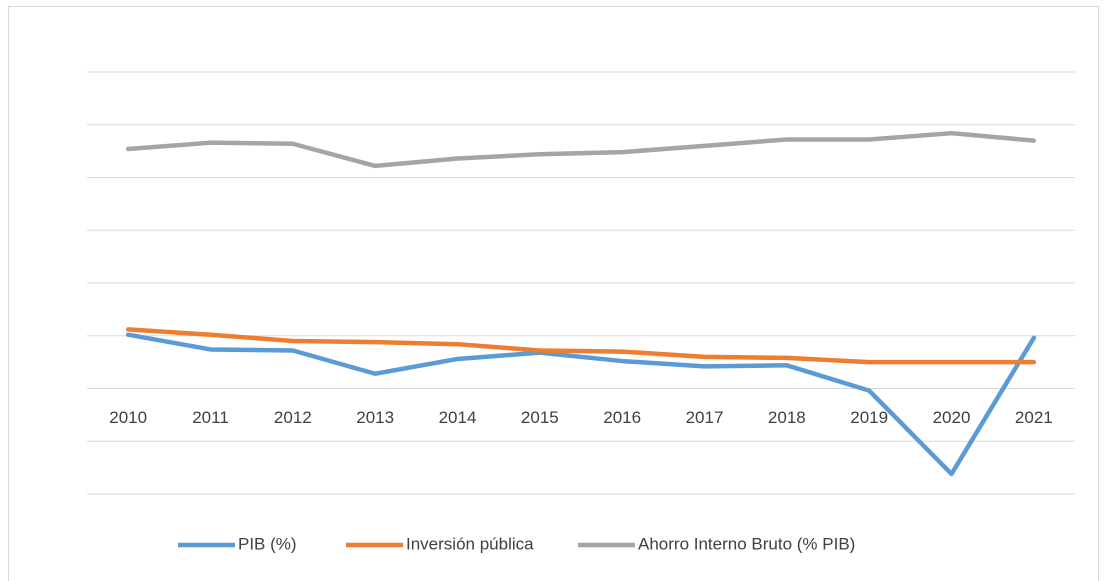 The image size is (1105, 581). Describe the element at coordinates (869, 417) in the screenshot. I see `x-tick-label: 2019` at that location.